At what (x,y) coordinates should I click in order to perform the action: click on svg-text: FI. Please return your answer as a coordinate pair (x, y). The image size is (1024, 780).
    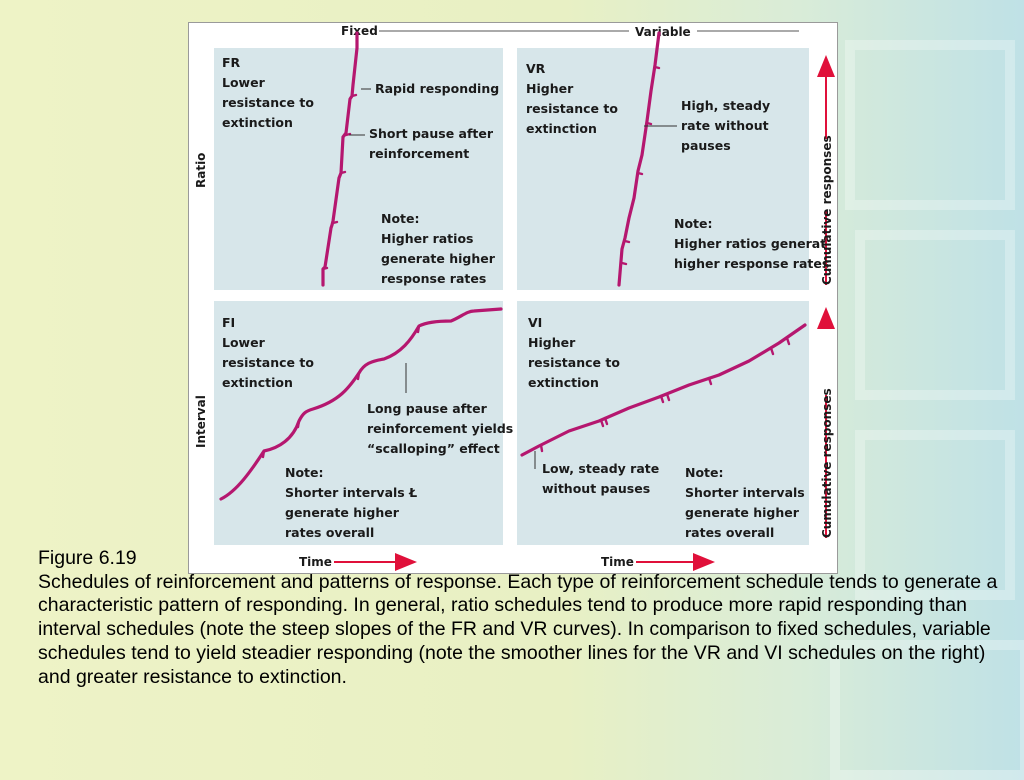
    Looking at the image, I should click on (228, 322).